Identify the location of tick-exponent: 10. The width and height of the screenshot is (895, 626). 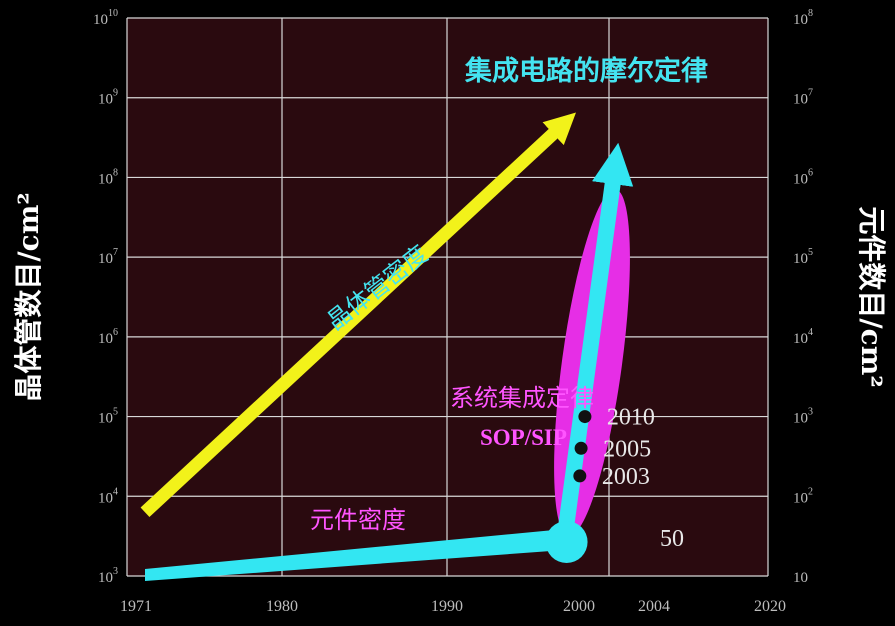
(113, 13).